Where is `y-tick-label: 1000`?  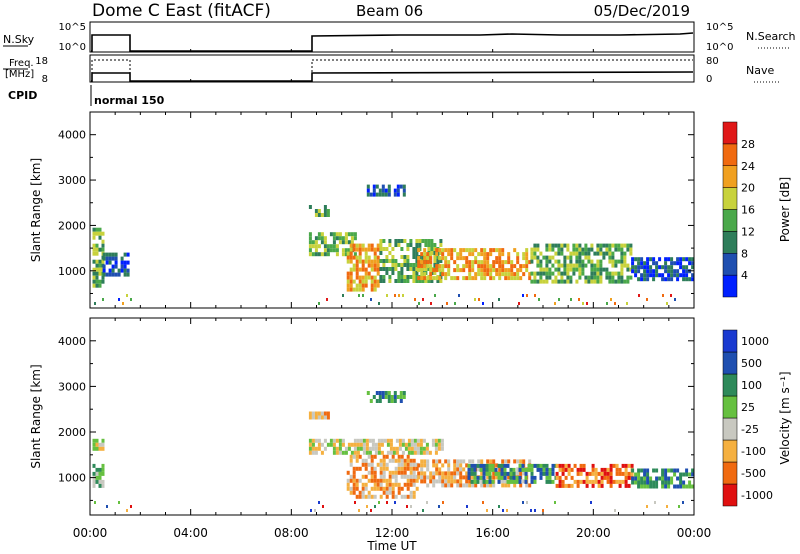
y-tick-label: 1000 is located at coordinates (72, 271).